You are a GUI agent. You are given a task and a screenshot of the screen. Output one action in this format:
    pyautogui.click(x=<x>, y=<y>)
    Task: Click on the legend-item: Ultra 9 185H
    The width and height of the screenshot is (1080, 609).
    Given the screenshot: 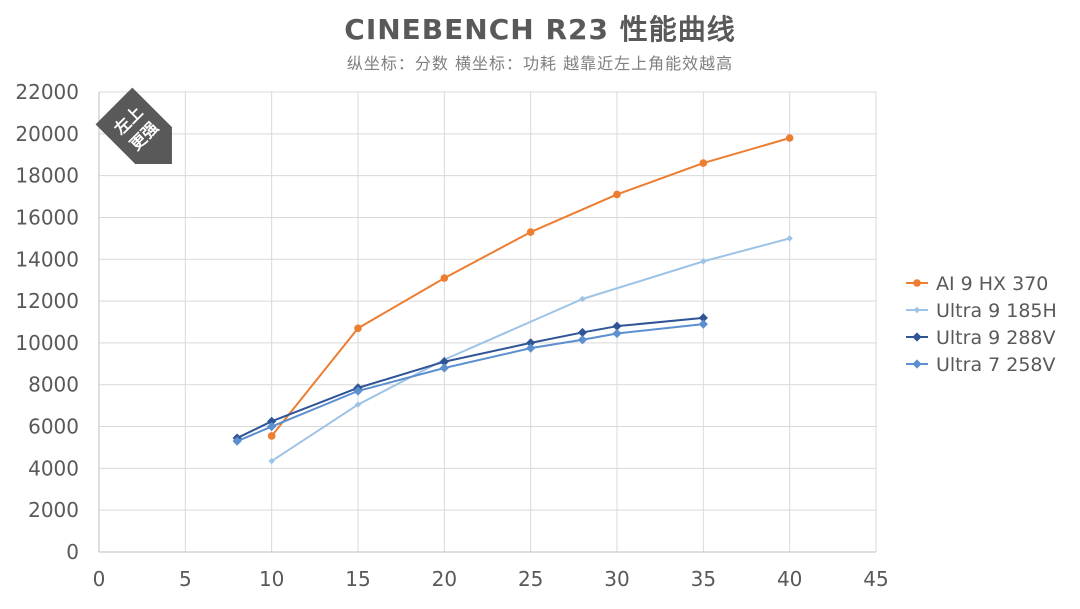 What is the action you would take?
    pyautogui.click(x=981, y=311)
    